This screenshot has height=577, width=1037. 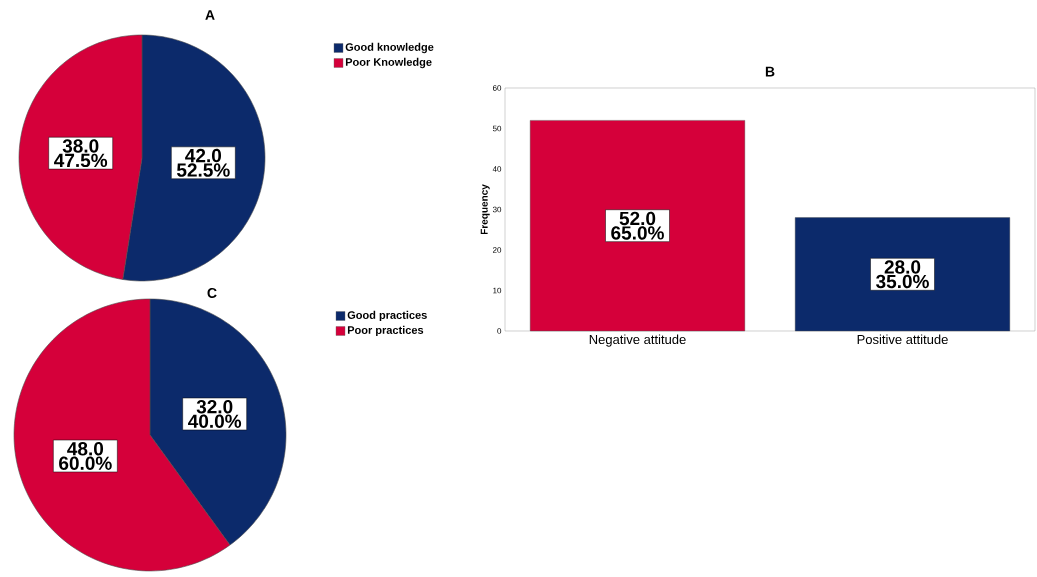 What do you see at coordinates (902, 339) in the screenshot?
I see `x-tick-label: Positive attitude` at bounding box center [902, 339].